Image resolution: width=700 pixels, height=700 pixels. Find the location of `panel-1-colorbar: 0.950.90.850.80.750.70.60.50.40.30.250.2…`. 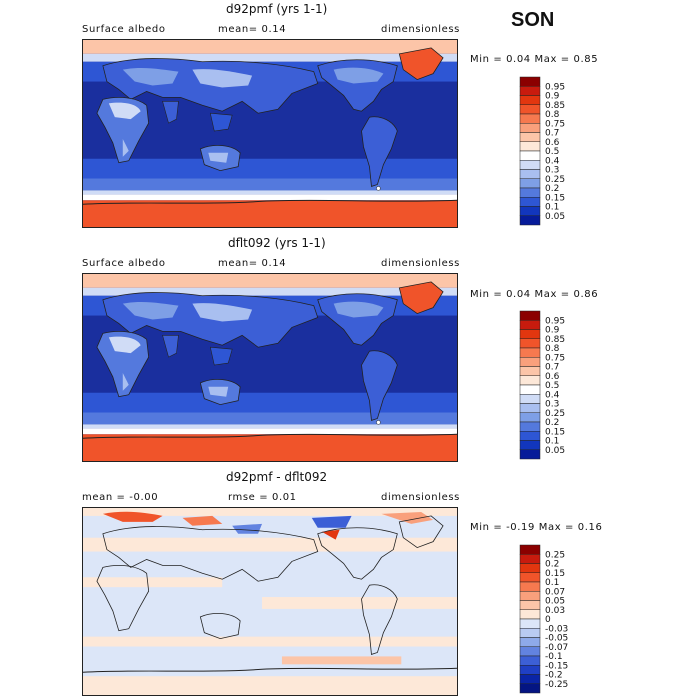

panel-1-colorbar: 0.950.90.850.80.750.70.60.50.40.30.250.2… is located at coordinates (542, 151).